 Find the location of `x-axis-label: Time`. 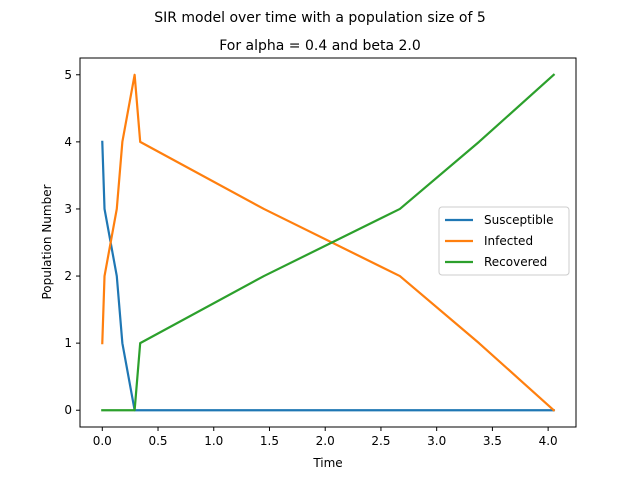

x-axis-label: Time is located at coordinates (327, 463).